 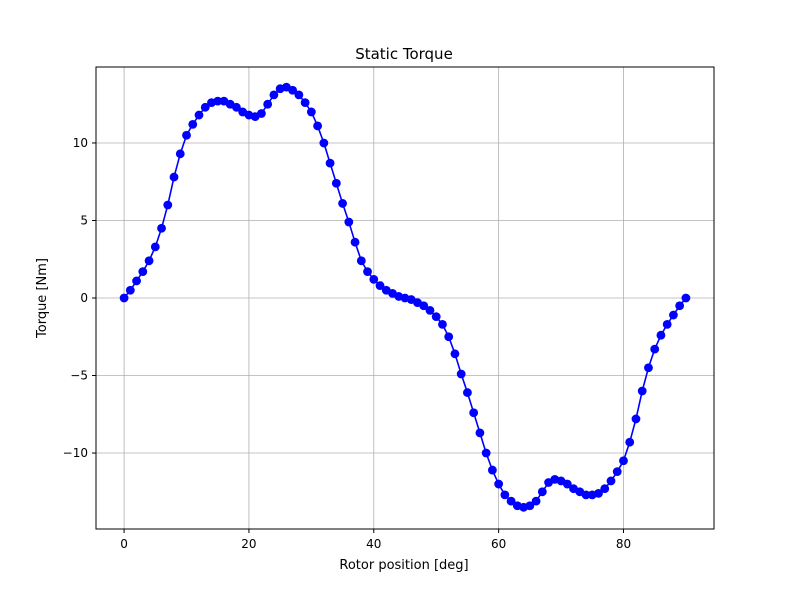 I want to click on y-tick-label: 5, so click(x=84, y=220).